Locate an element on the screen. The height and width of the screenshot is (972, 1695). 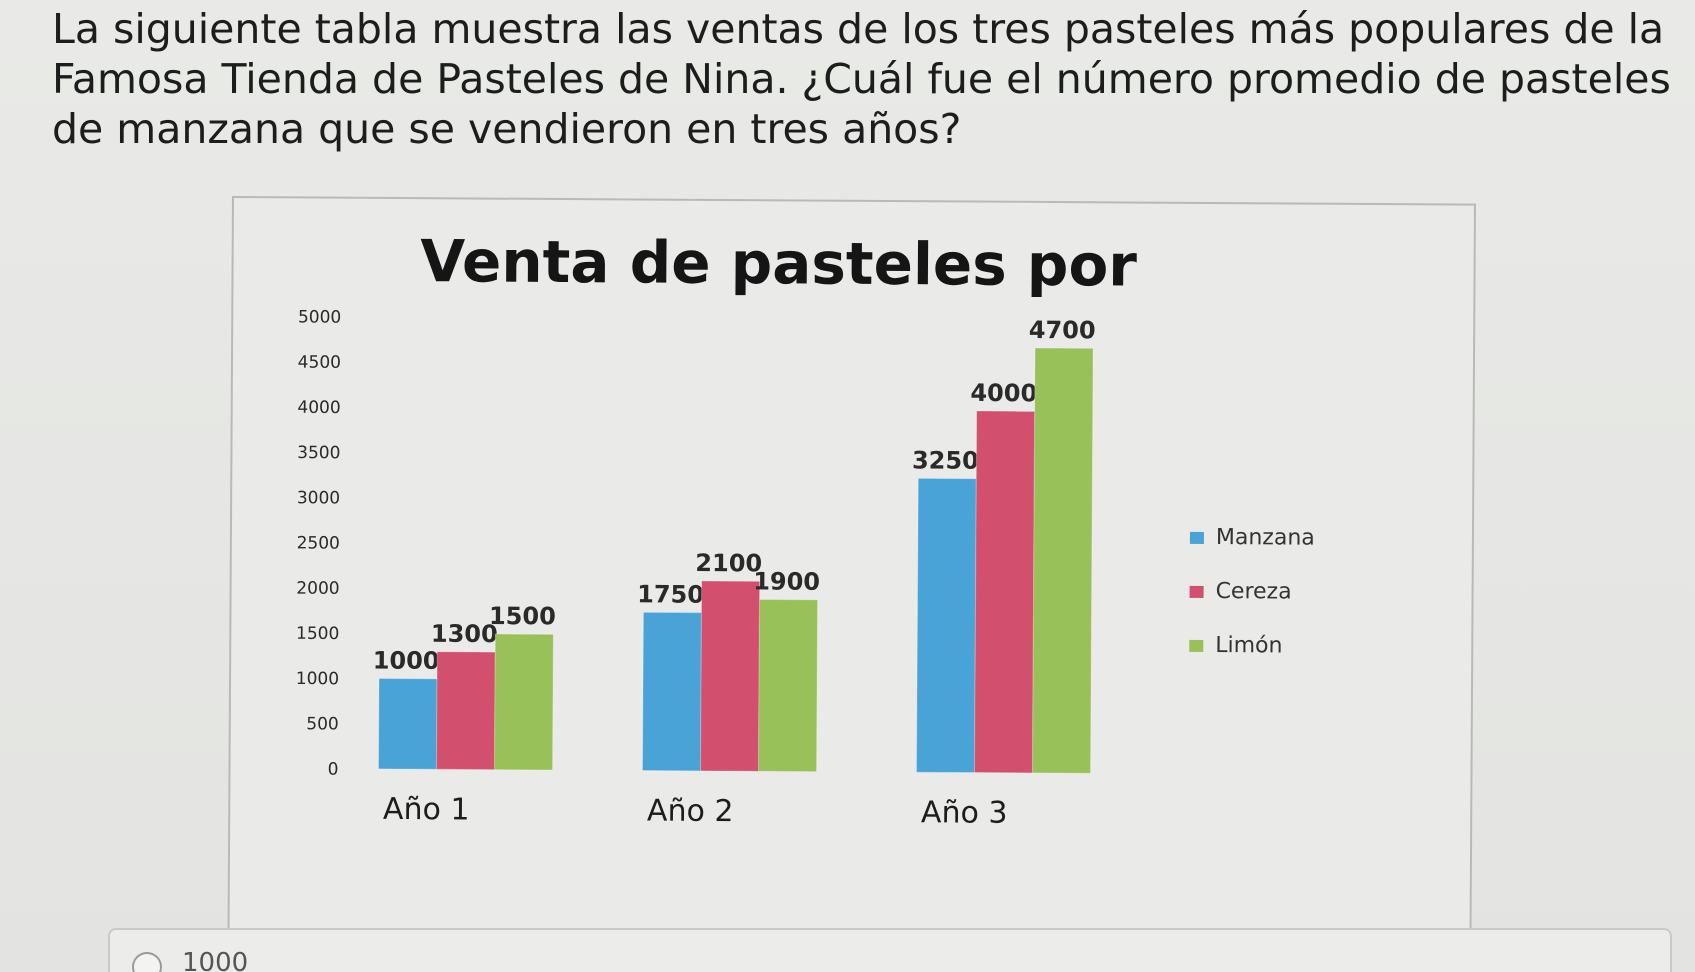
data-label: 1750 is located at coordinates (670, 594).